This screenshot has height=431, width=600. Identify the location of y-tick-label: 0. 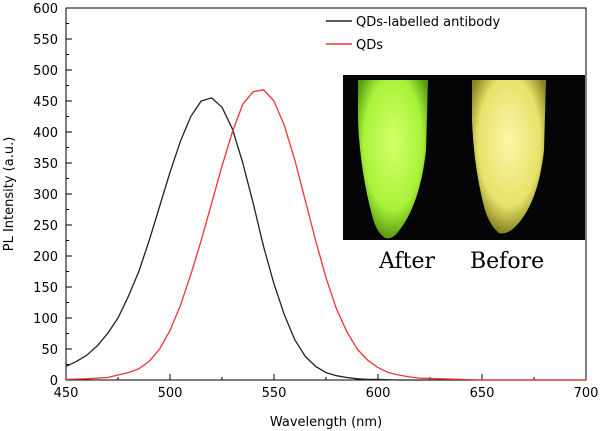
(54, 381).